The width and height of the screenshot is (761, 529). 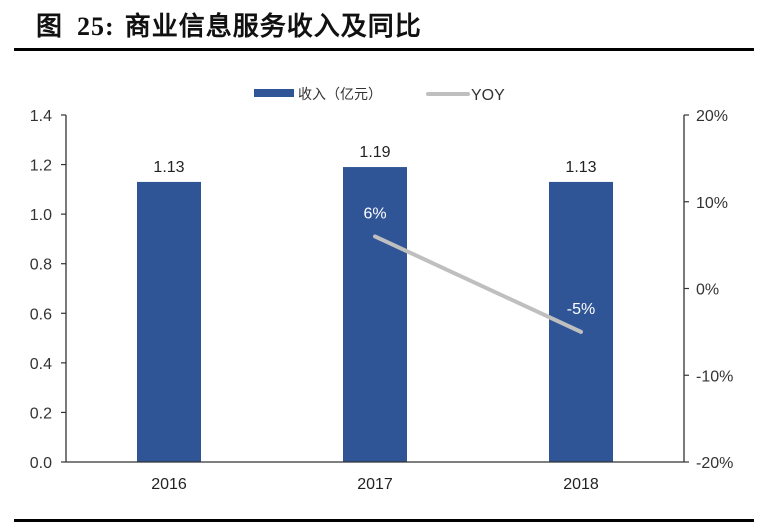 I want to click on left-tick-label: 0.8, so click(x=41, y=265).